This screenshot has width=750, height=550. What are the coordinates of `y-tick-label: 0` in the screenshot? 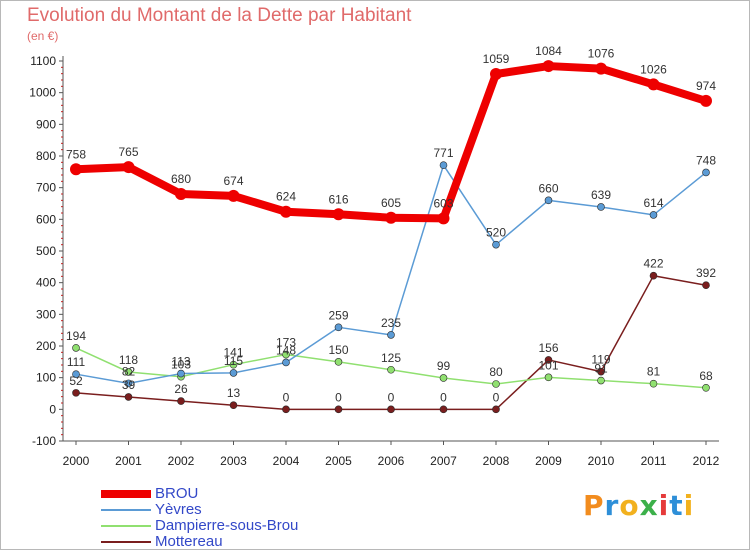 It's located at (52, 409).